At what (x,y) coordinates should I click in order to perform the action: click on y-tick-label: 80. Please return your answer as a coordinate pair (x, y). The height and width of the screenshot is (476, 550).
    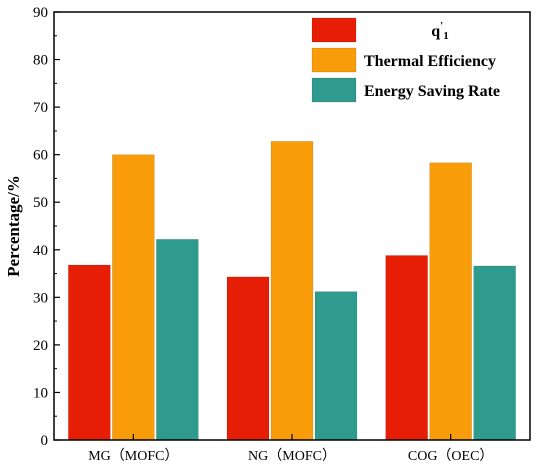
    Looking at the image, I should click on (40, 61).